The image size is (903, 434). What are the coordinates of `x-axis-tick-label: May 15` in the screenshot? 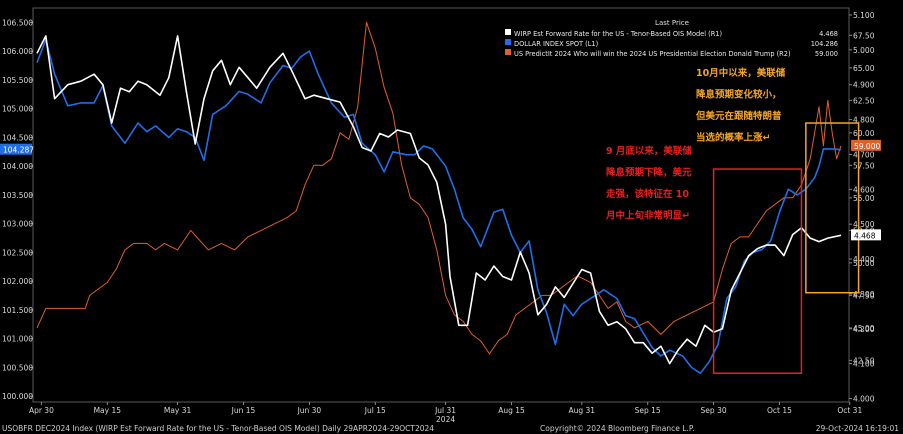 It's located at (108, 410).